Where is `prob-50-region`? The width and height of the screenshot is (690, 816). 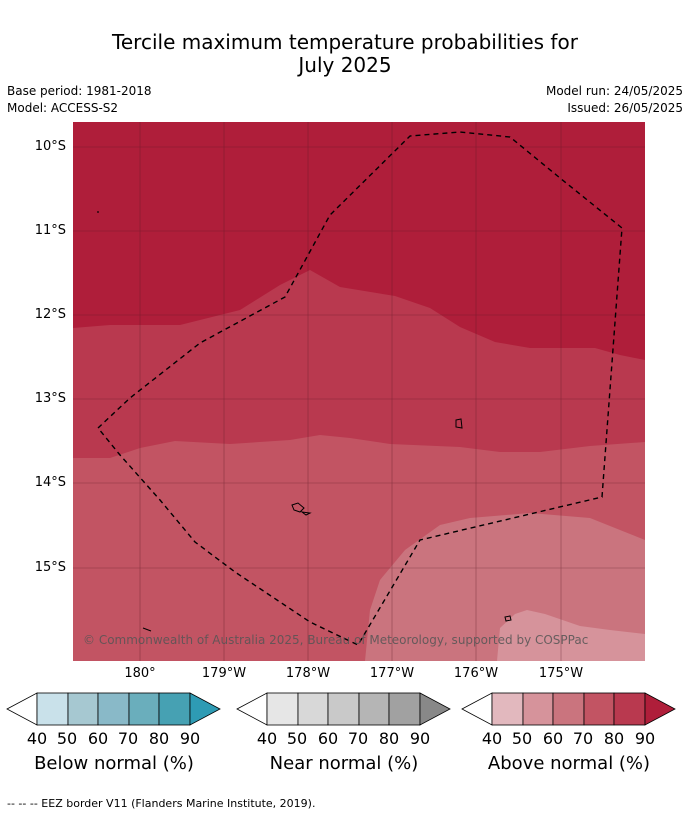
prob-50-region is located at coordinates (571, 635).